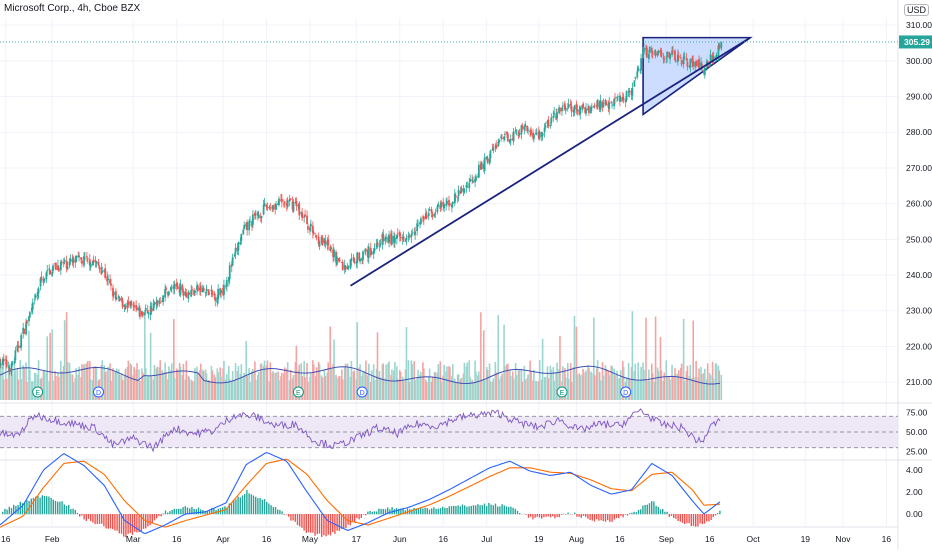  Describe the element at coordinates (37, 393) in the screenshot. I see `event-label: E` at that location.